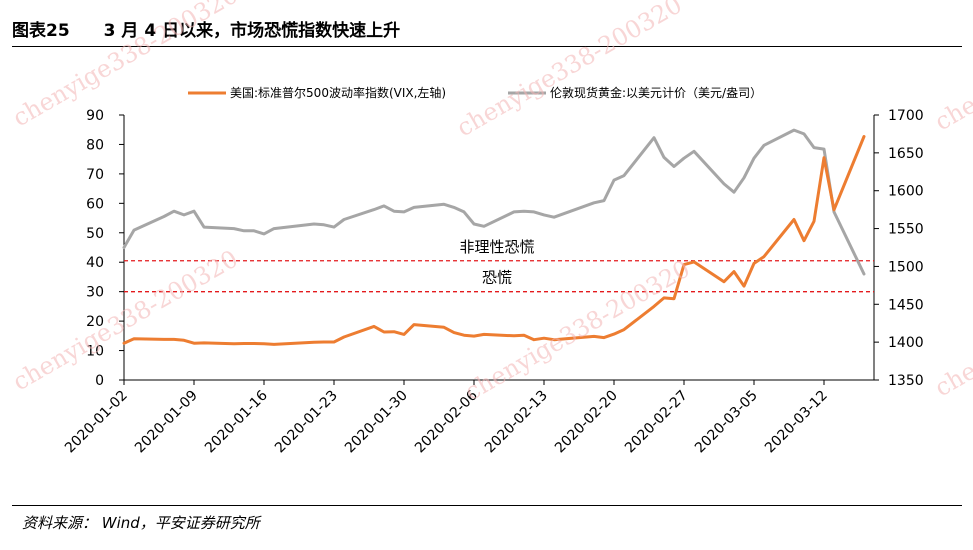  What do you see at coordinates (446, 421) in the screenshot?
I see `x-tick-label: 2020-02-06` at bounding box center [446, 421].